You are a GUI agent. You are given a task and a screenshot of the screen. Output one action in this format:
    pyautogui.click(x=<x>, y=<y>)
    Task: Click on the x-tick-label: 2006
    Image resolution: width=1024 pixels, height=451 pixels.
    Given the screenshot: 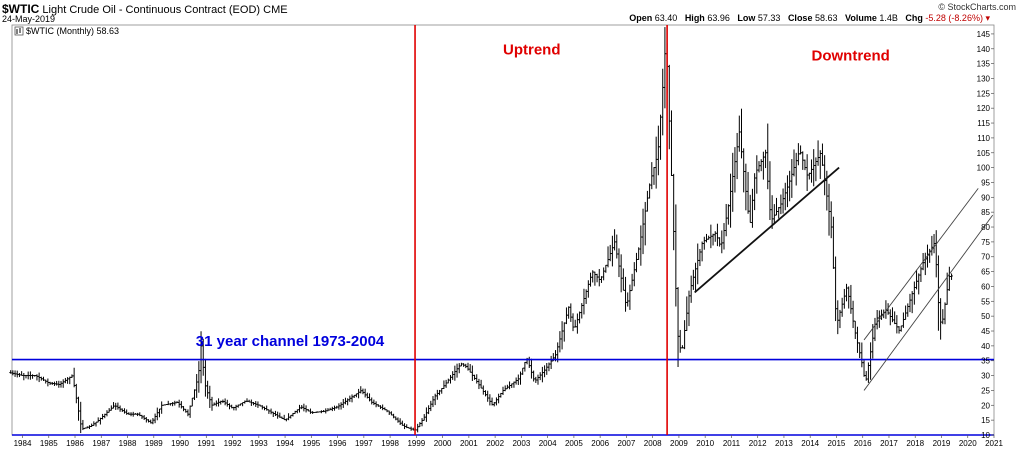 What is the action you would take?
    pyautogui.click(x=600, y=443)
    